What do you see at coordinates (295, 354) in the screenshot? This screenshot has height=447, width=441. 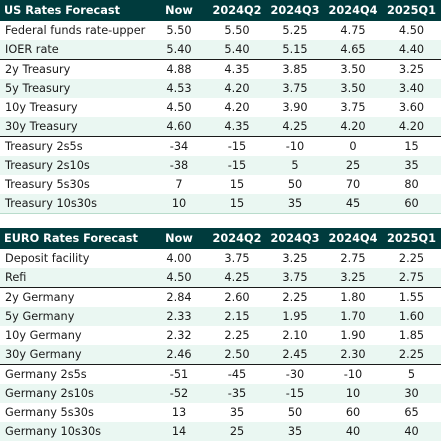 I see `cell: 2.45` at bounding box center [295, 354].